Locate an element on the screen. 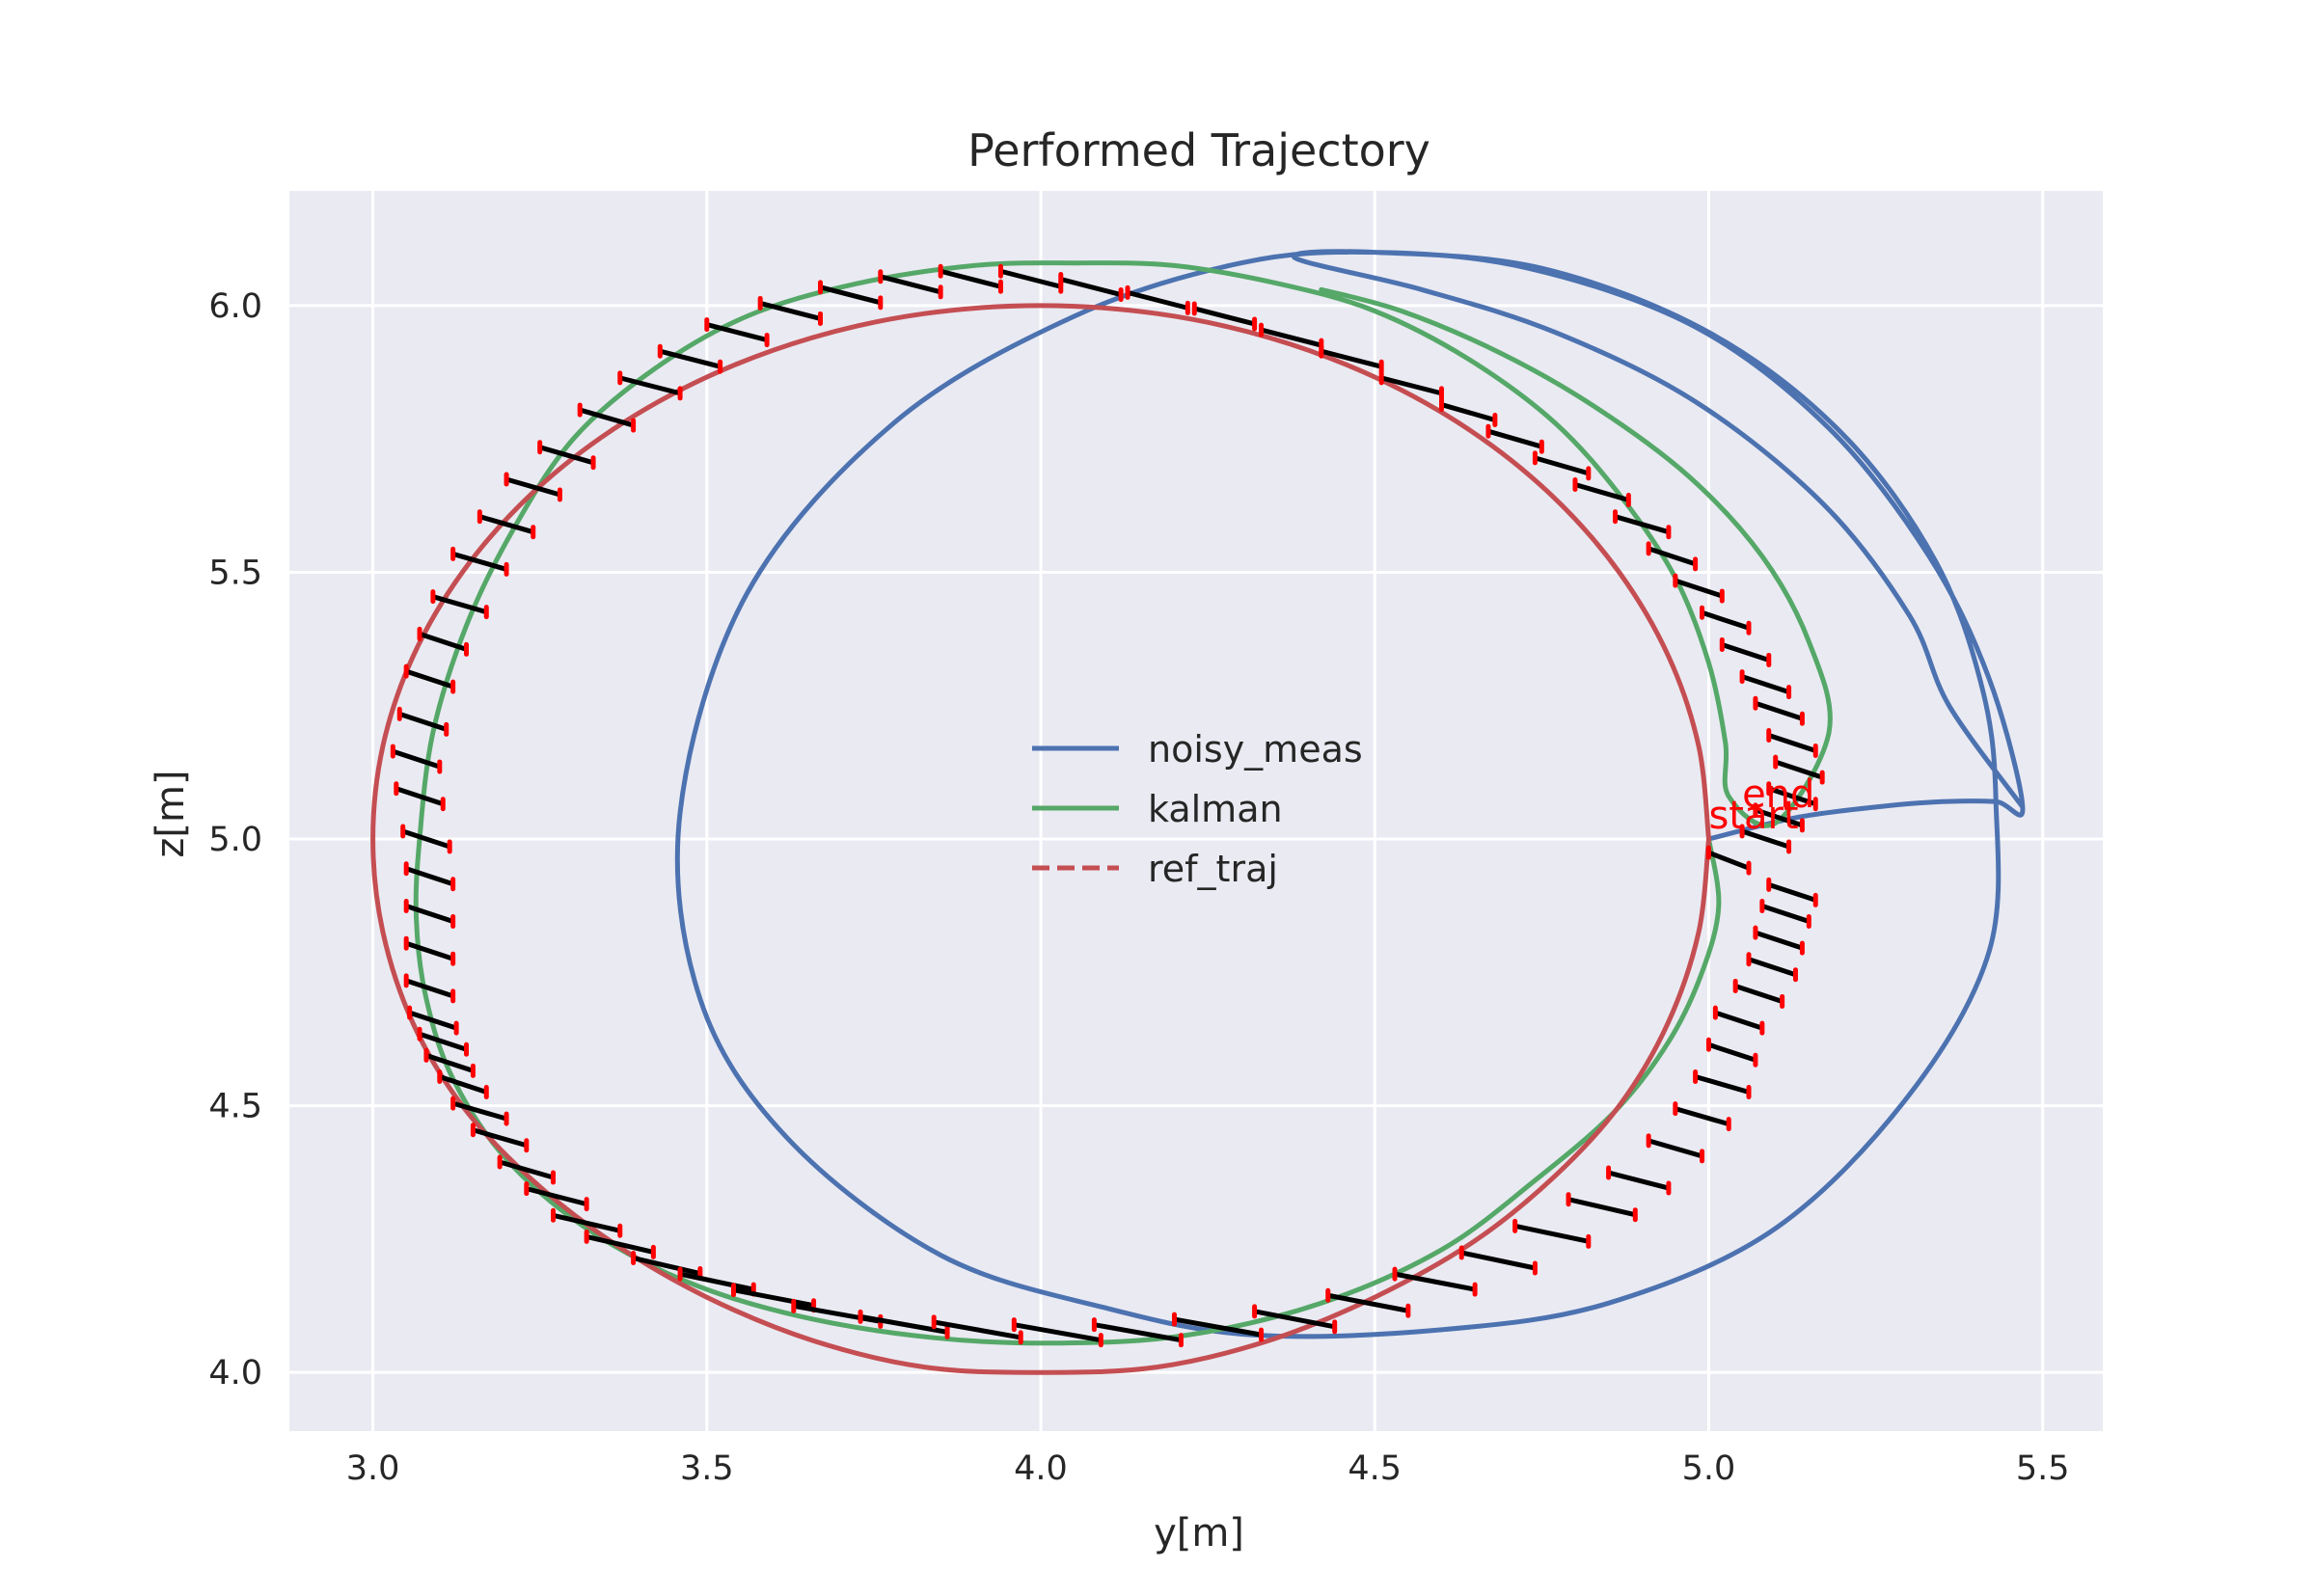 The height and width of the screenshot is (1596, 2315). x-tick-label: 3.5 is located at coordinates (707, 1469).